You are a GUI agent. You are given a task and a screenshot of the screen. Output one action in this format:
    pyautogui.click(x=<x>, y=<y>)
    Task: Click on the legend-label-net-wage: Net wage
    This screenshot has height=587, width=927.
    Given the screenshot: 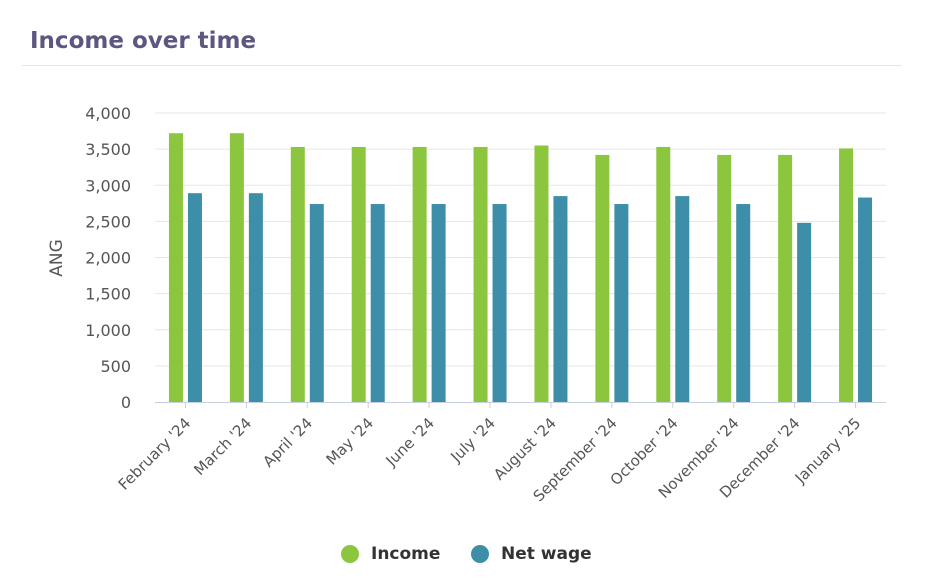 What is the action you would take?
    pyautogui.click(x=546, y=554)
    